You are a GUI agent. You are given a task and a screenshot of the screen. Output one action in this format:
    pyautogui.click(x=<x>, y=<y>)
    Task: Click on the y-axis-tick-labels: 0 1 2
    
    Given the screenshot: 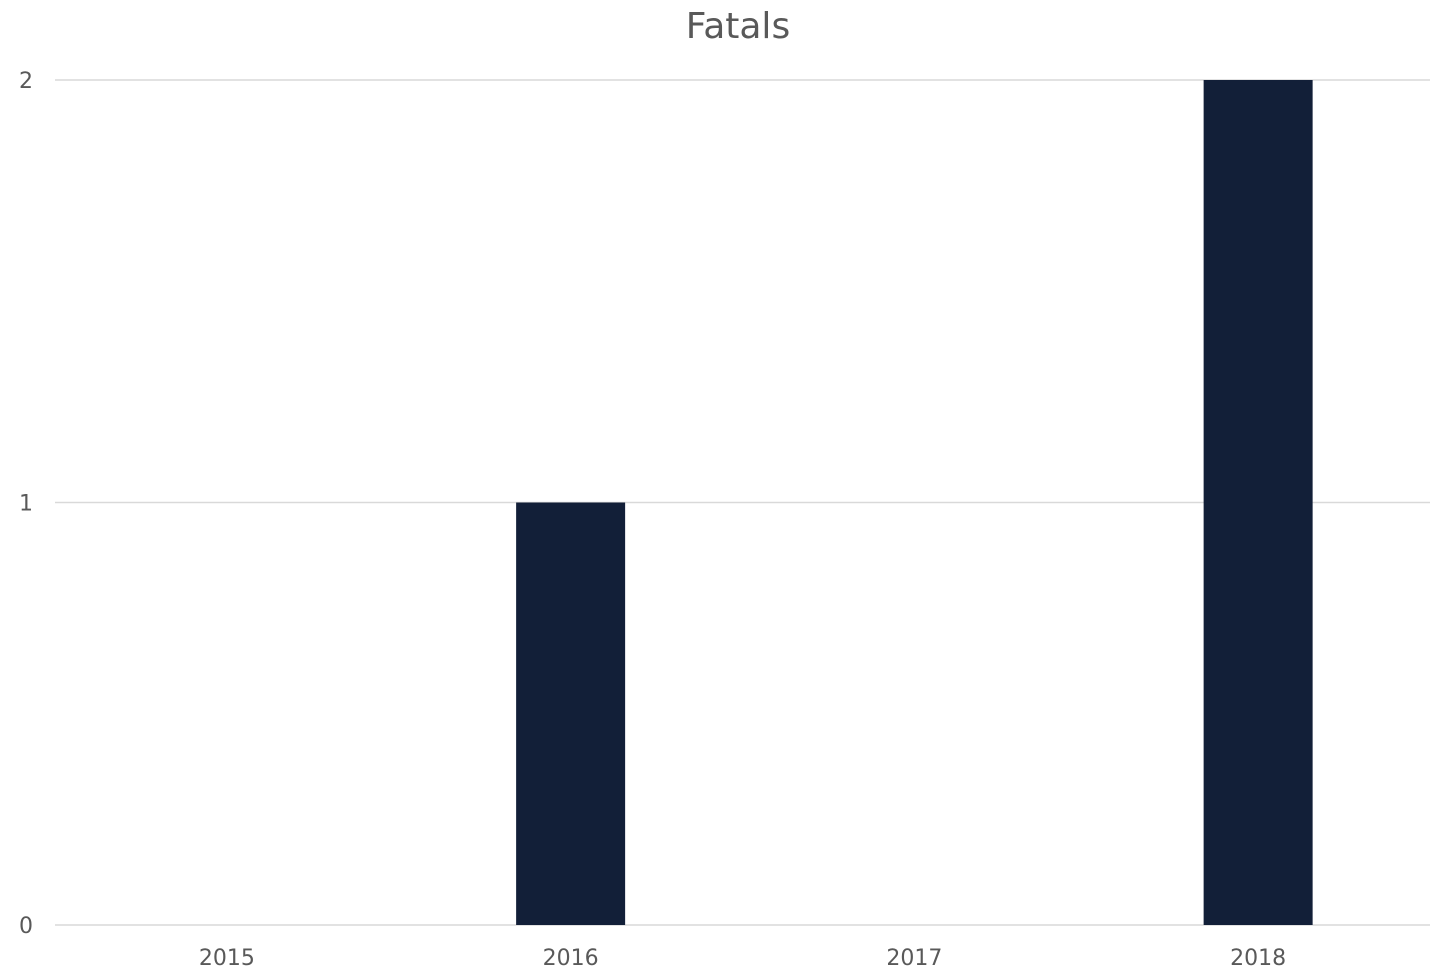 What is the action you would take?
    pyautogui.click(x=26, y=504)
    